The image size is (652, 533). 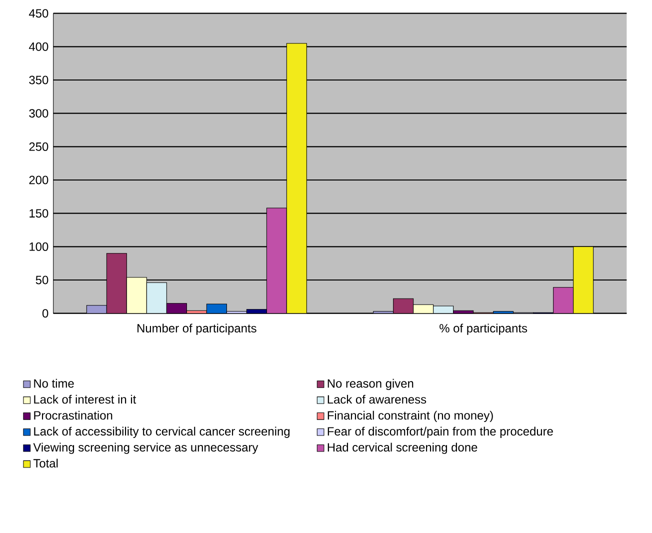 What do you see at coordinates (440, 432) in the screenshot?
I see `legend-label: Fear of discomfort/pain from the procedure` at bounding box center [440, 432].